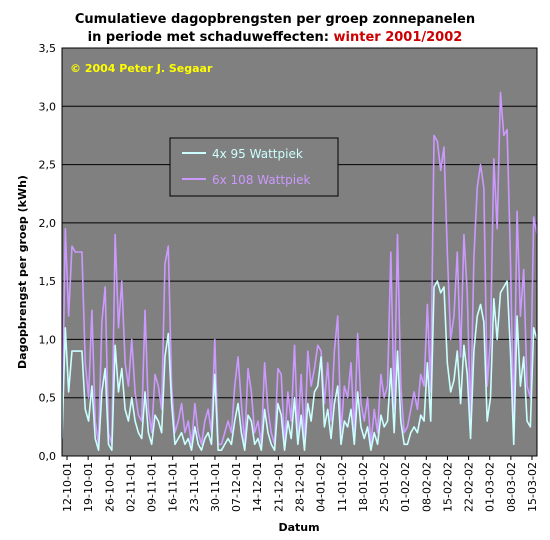  I want to click on x-tick-label: 18-01-02, so click(363, 487).